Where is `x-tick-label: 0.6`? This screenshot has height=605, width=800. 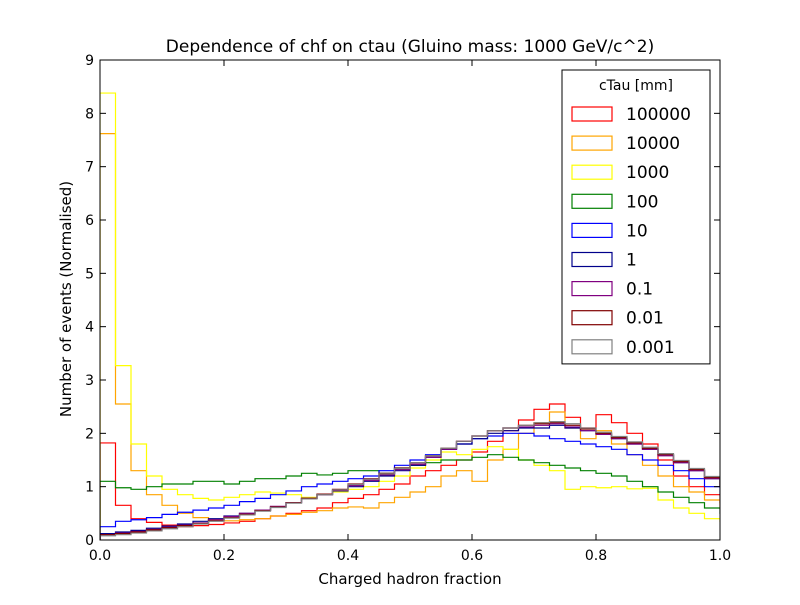 x-tick-label: 0.6 is located at coordinates (472, 556).